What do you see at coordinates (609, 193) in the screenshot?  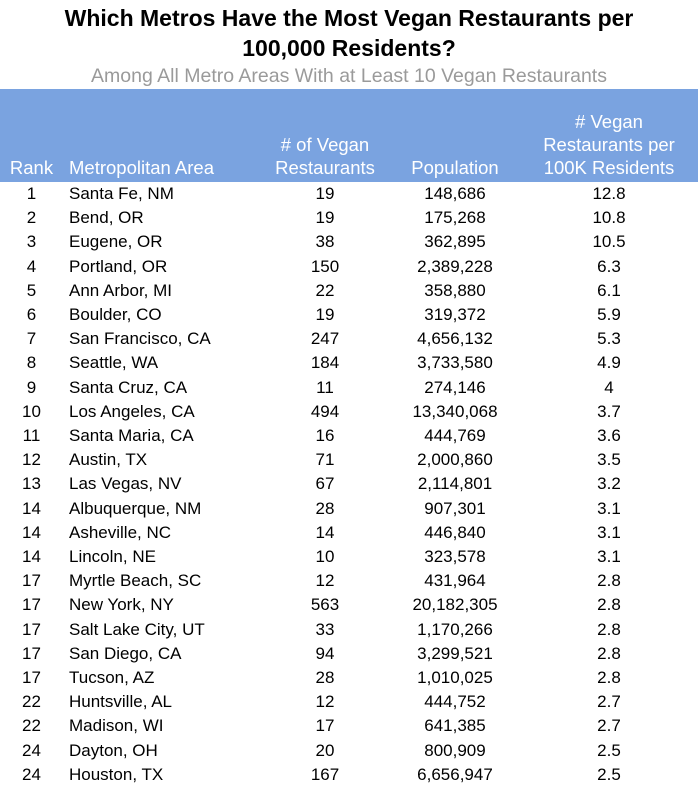 I see `cell-per-100k: 12.8` at bounding box center [609, 193].